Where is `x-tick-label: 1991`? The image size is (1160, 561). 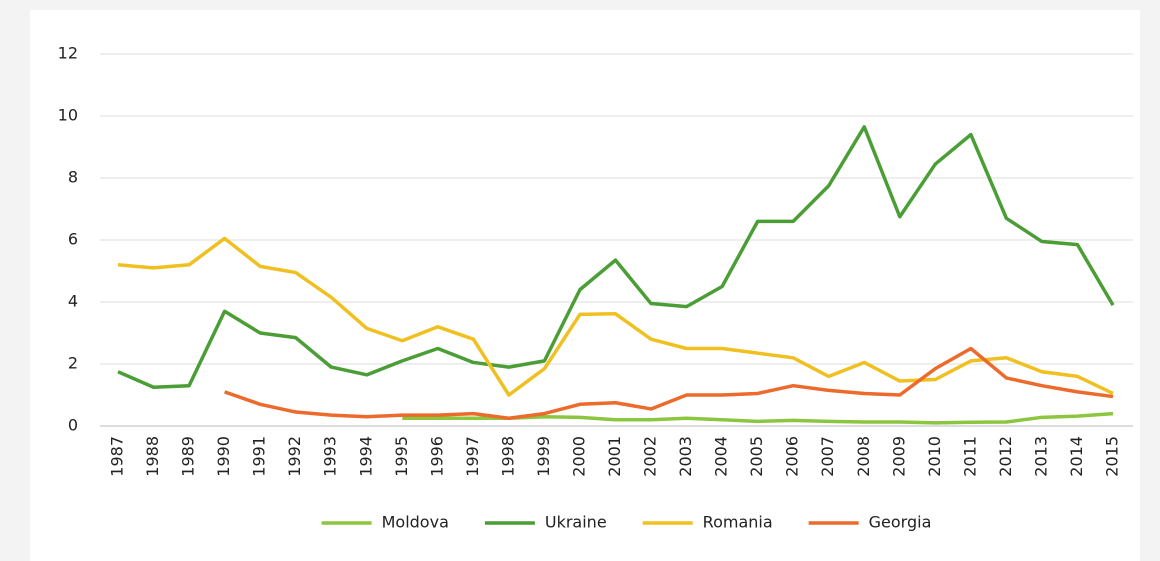 x-tick-label: 1991 is located at coordinates (259, 456).